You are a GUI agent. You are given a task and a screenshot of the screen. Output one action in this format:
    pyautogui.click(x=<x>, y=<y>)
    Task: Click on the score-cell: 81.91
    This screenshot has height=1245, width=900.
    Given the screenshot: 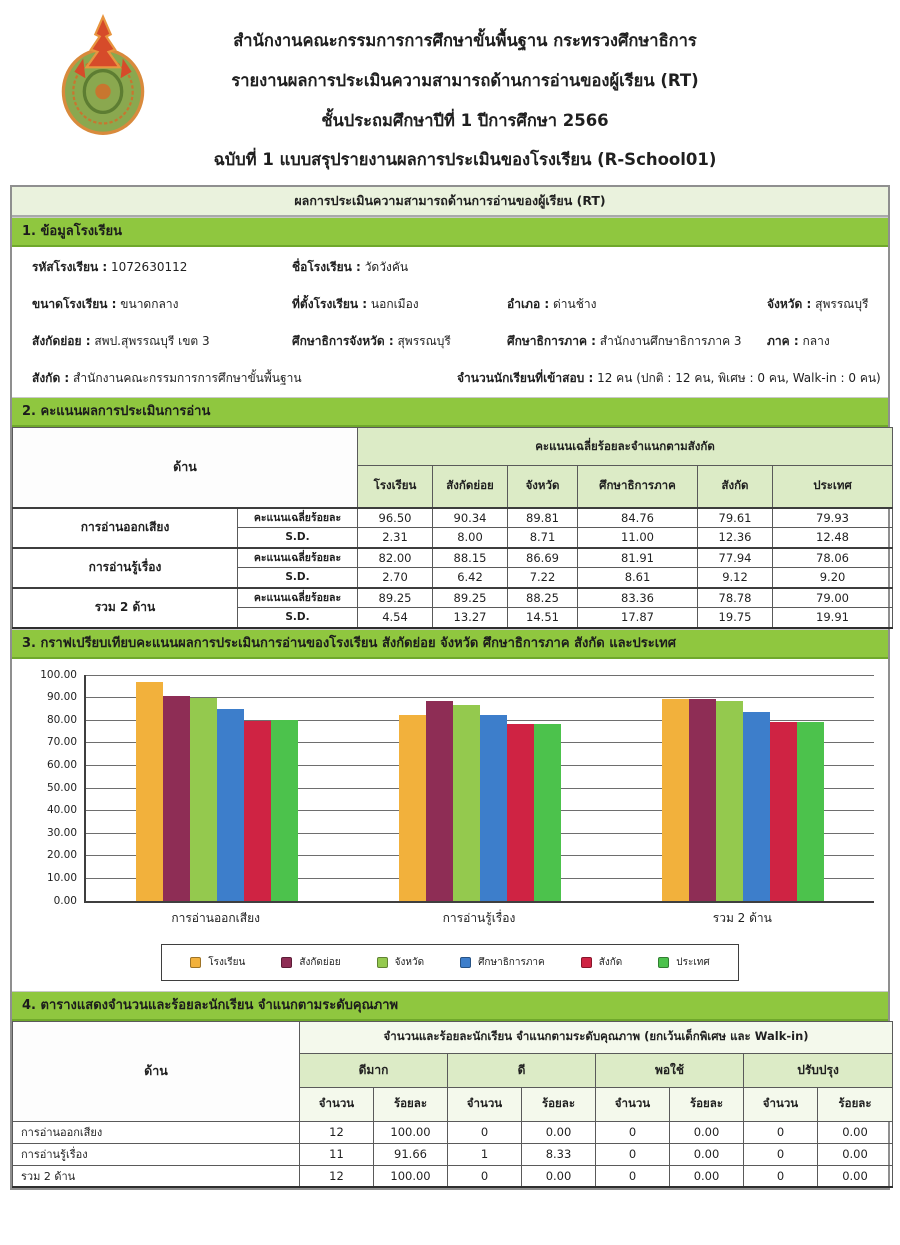 What is the action you would take?
    pyautogui.click(x=637, y=557)
    